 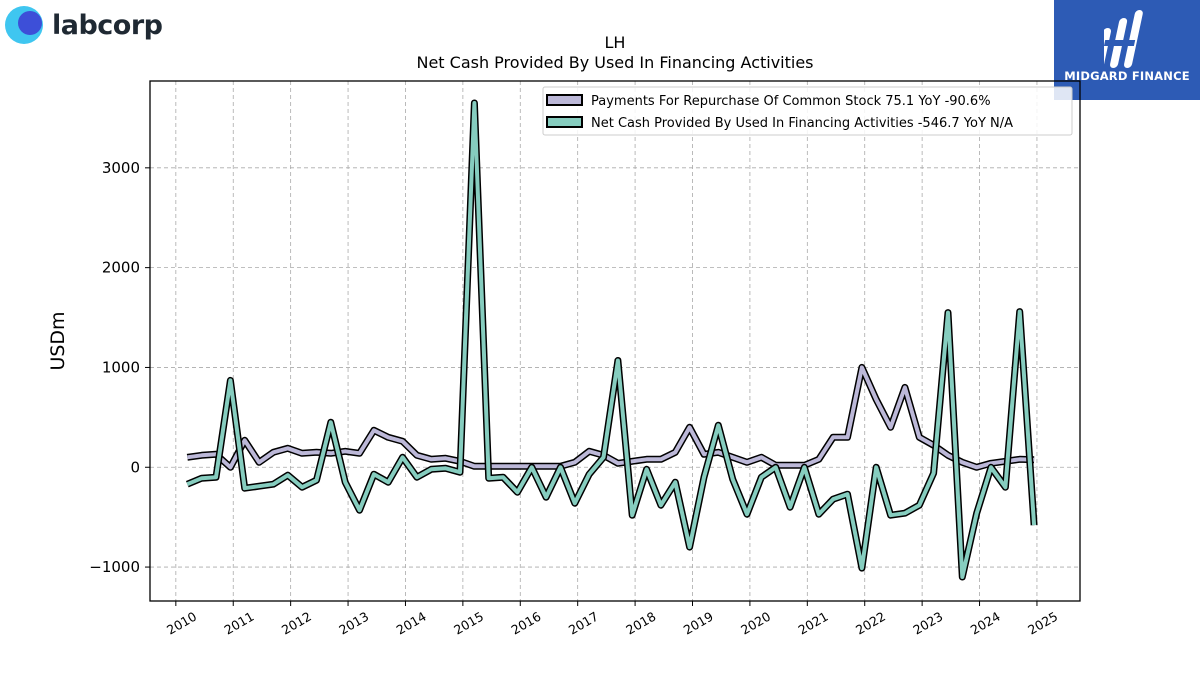 What do you see at coordinates (296, 623) in the screenshot?
I see `x-tick-label: 2012` at bounding box center [296, 623].